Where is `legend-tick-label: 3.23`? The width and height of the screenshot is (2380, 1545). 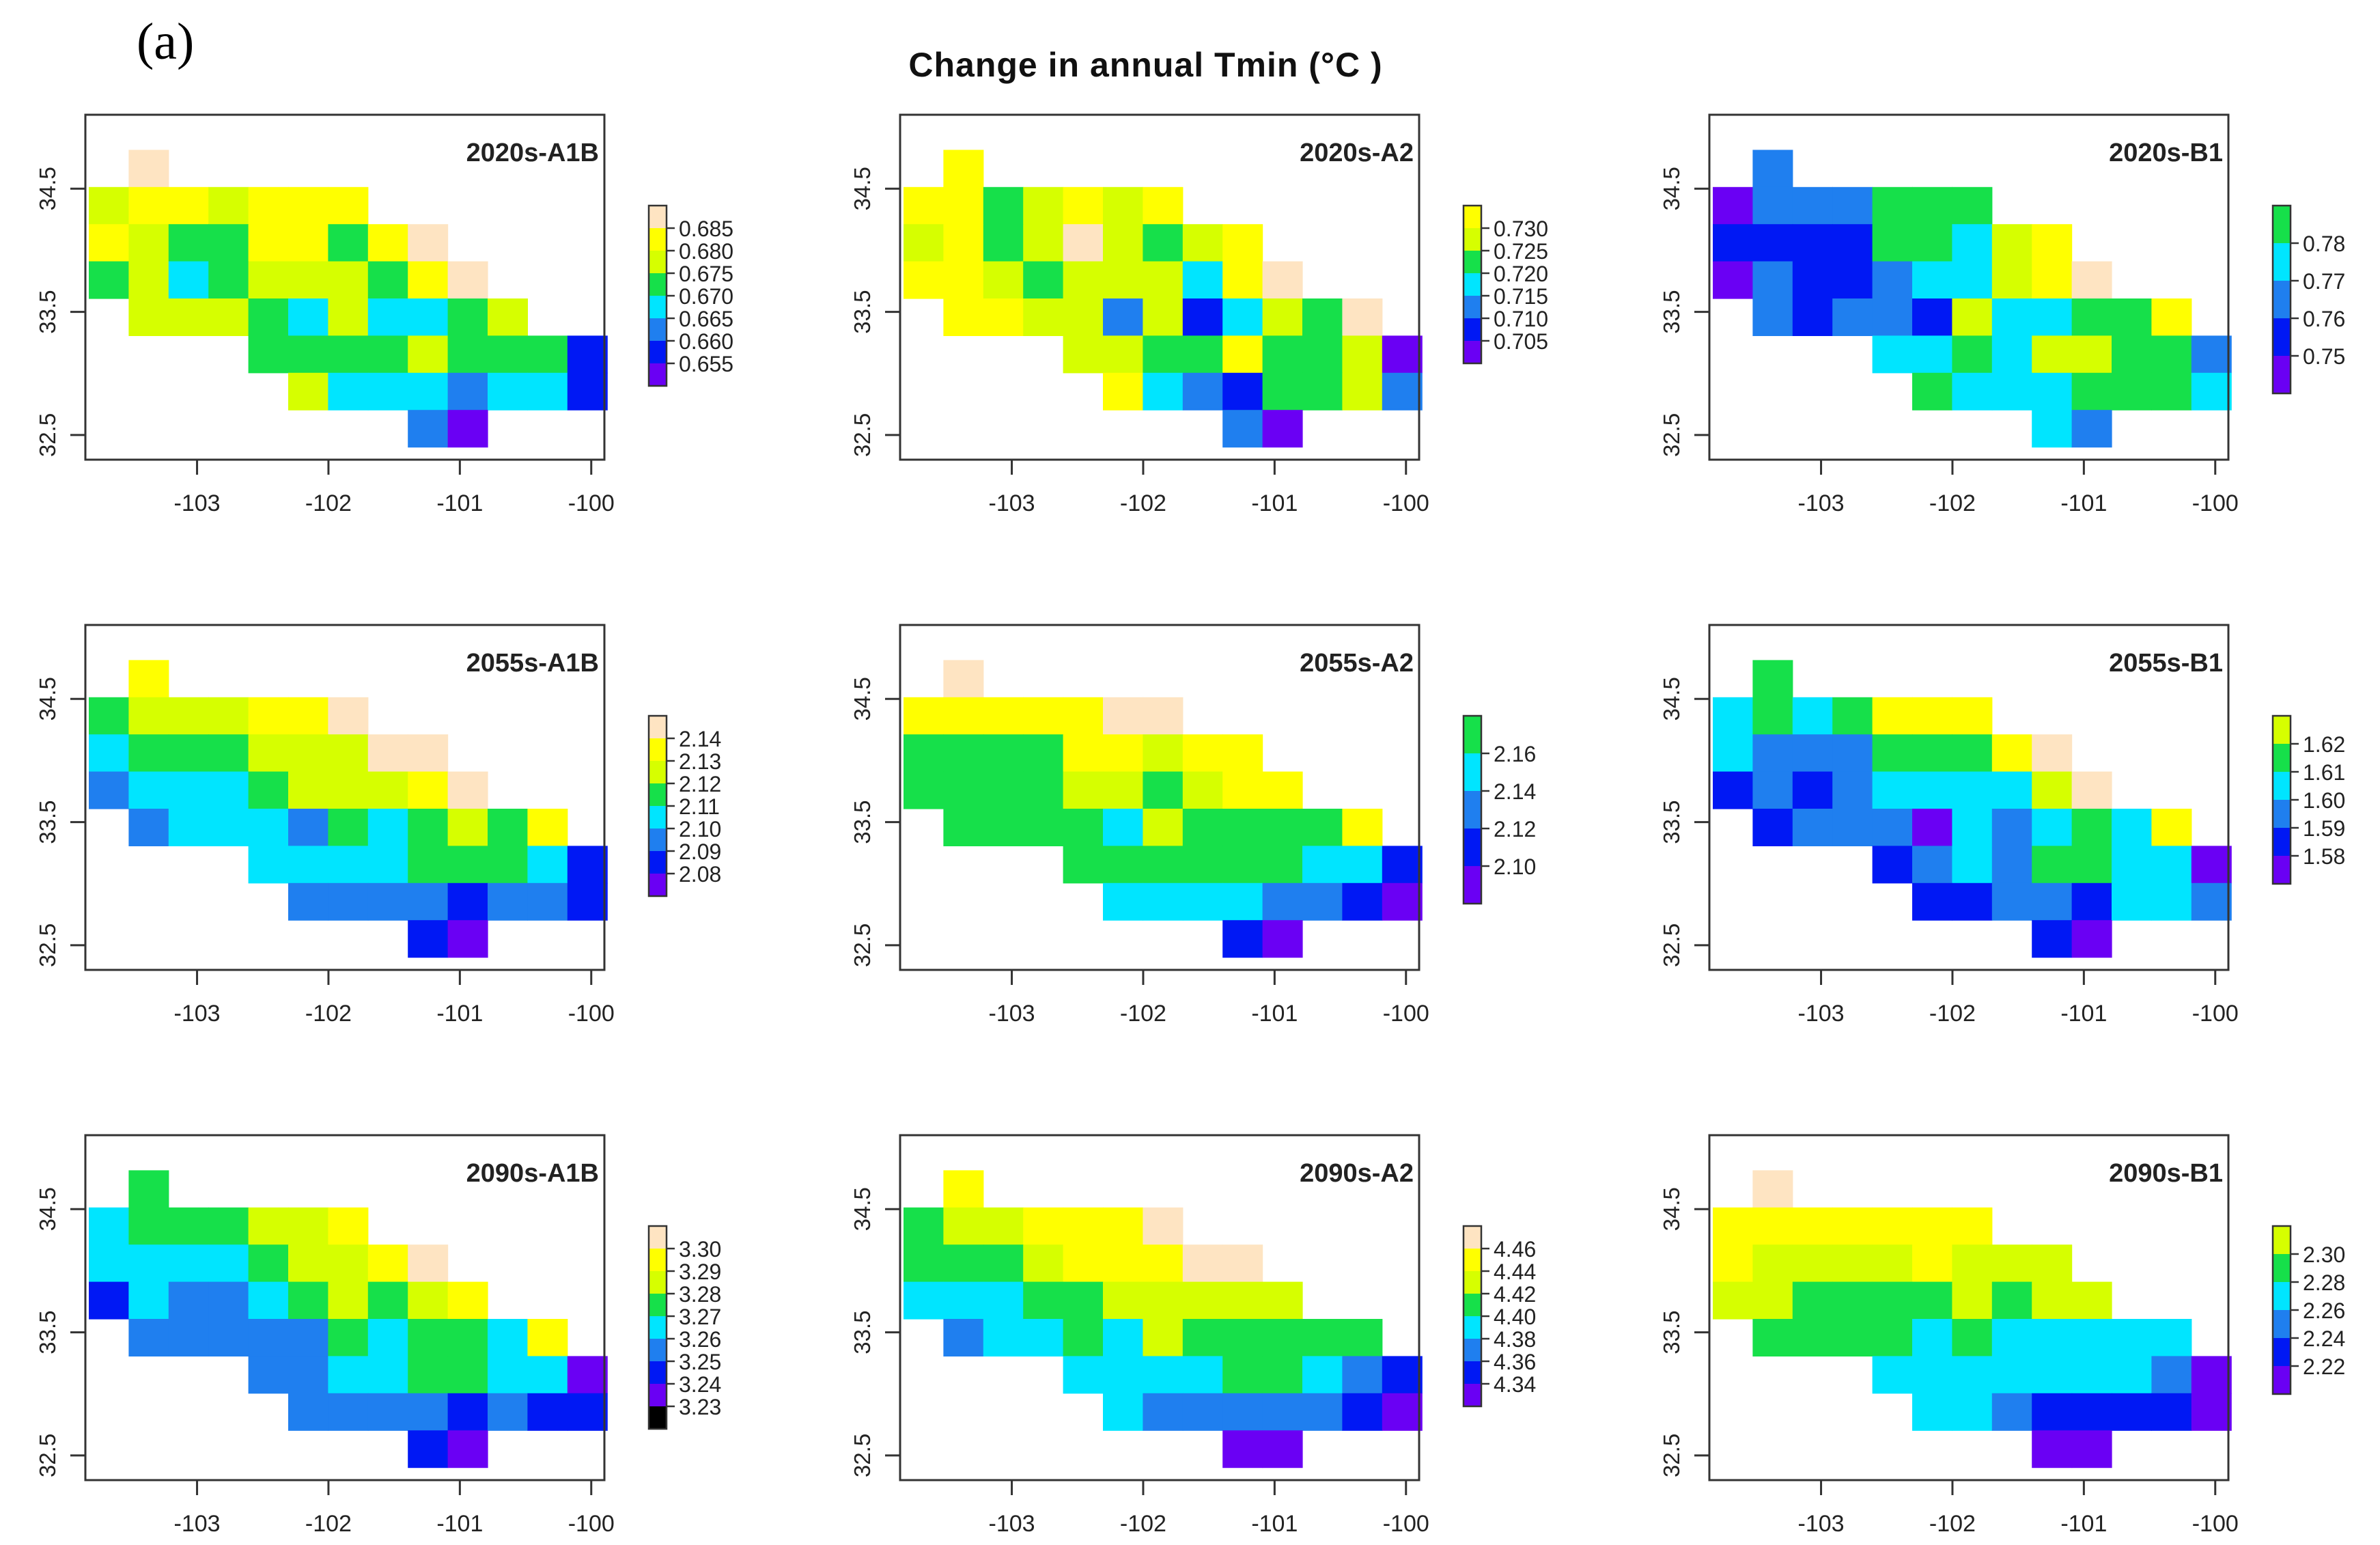
legend-tick-label: 3.23 is located at coordinates (700, 1407).